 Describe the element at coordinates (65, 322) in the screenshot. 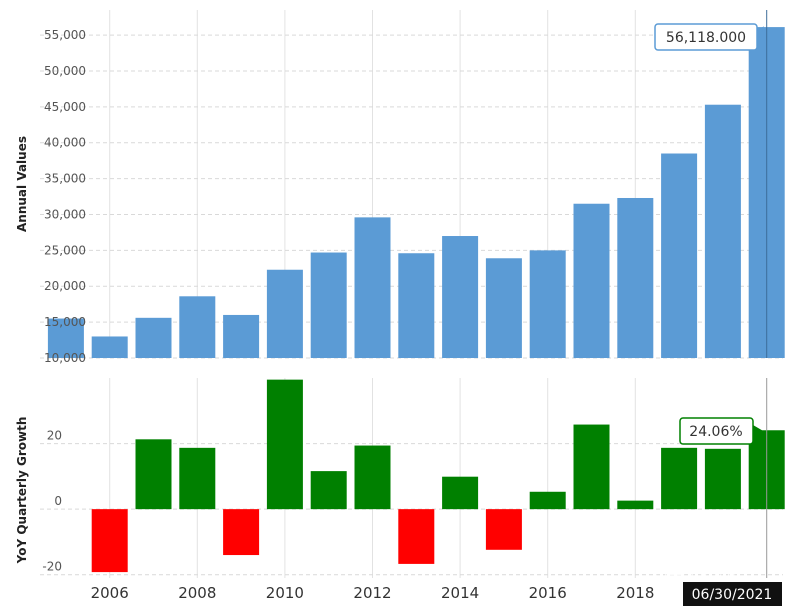

I see `y-tick-label-top: 15,000` at that location.